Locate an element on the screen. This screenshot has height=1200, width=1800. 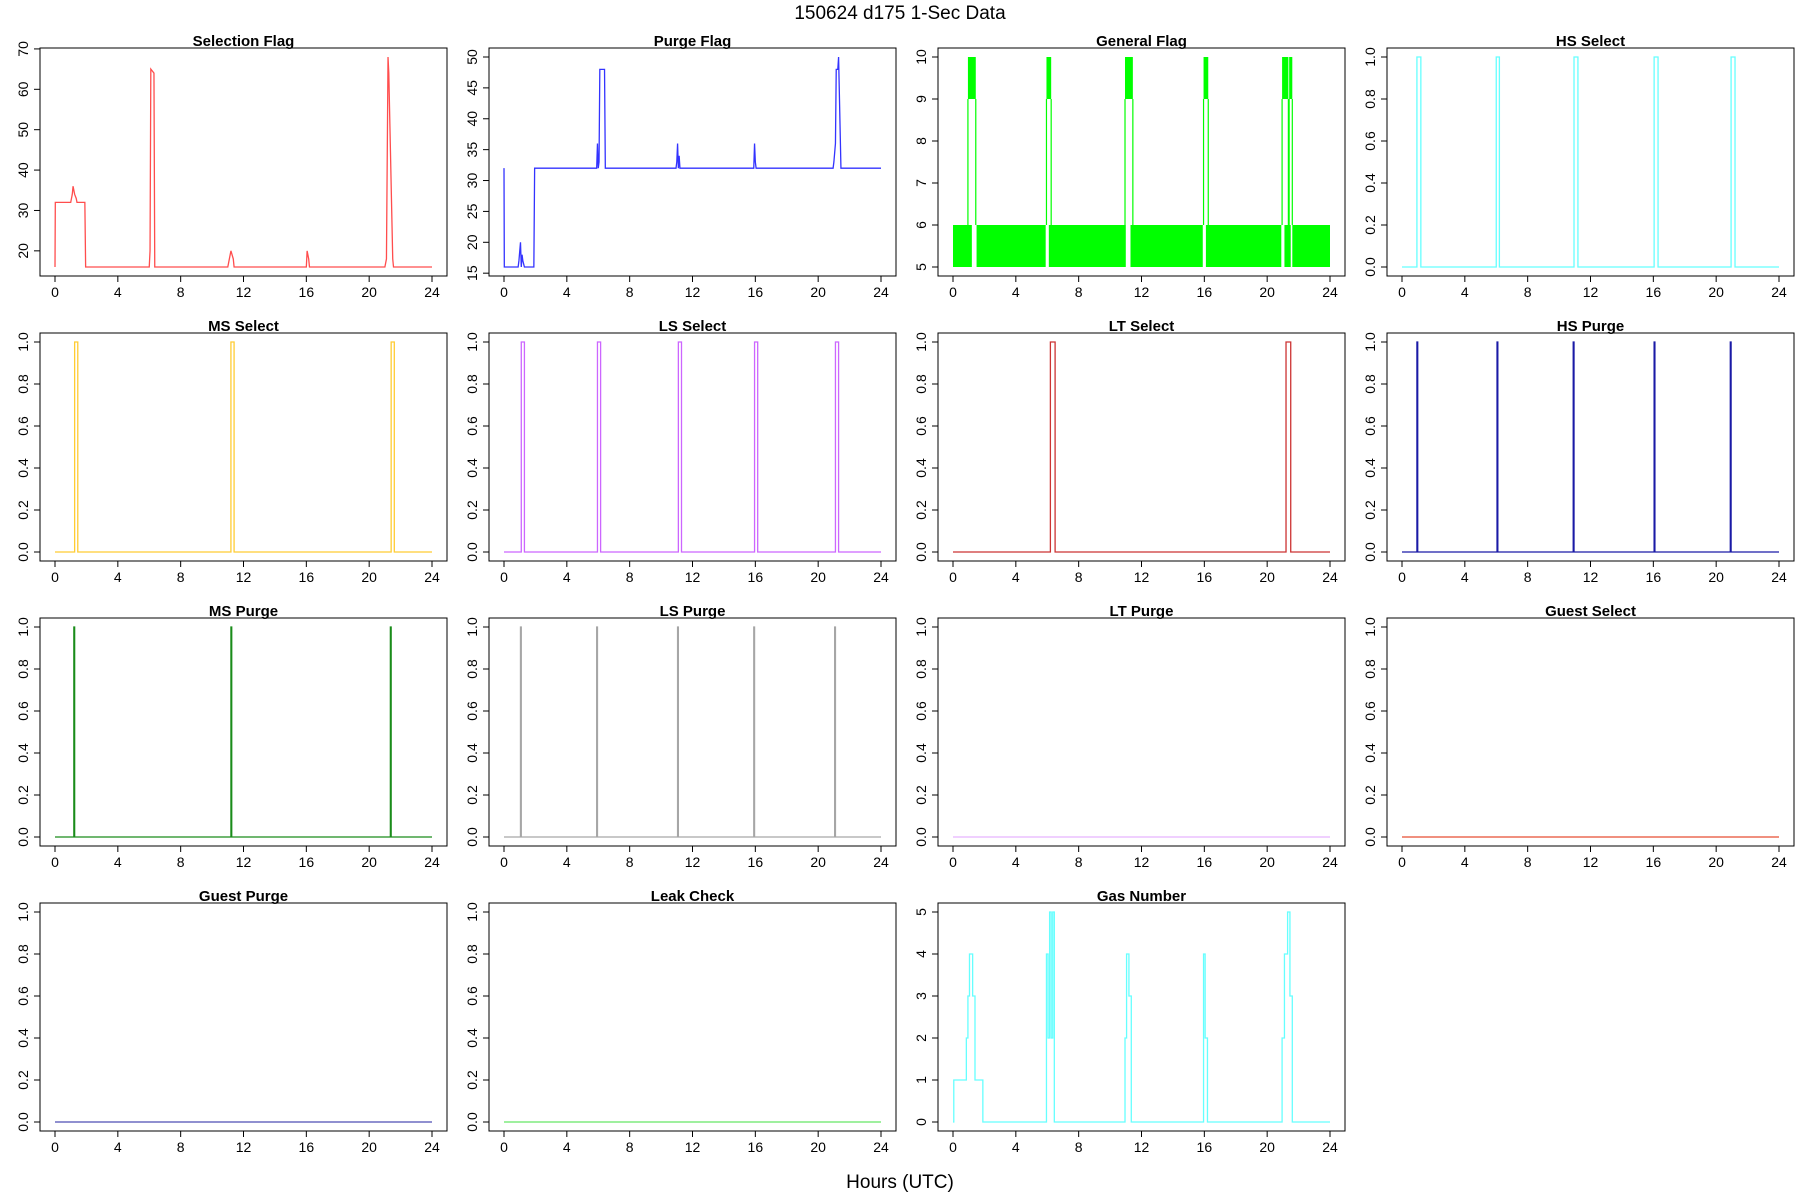
panel-title: LT Select is located at coordinates (1142, 326).